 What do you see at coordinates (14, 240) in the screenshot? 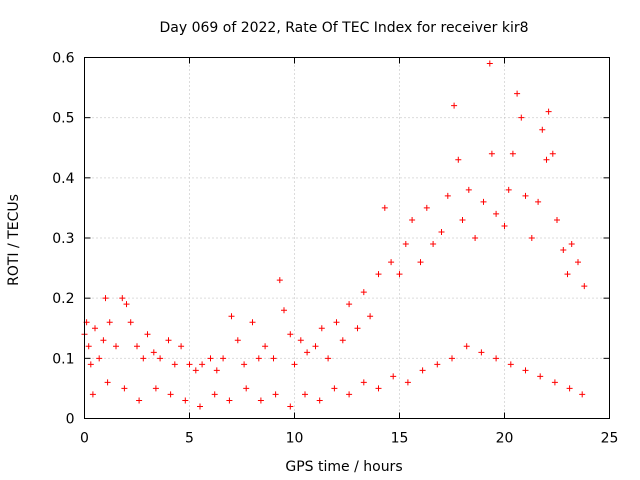
I see `y-axis-label: ROTI / TECUs` at bounding box center [14, 240].